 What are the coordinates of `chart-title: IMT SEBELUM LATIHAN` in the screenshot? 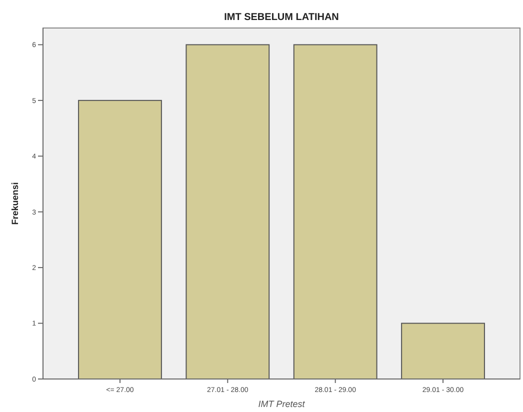 It's located at (281, 17).